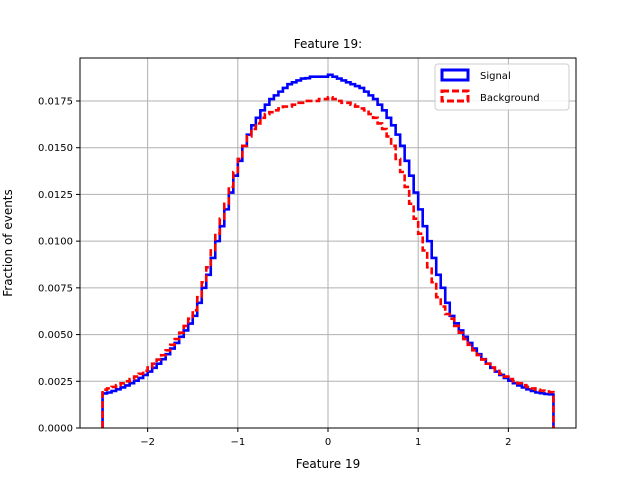 Image resolution: width=640 pixels, height=480 pixels. I want to click on legend: Signal Background, so click(502, 87).